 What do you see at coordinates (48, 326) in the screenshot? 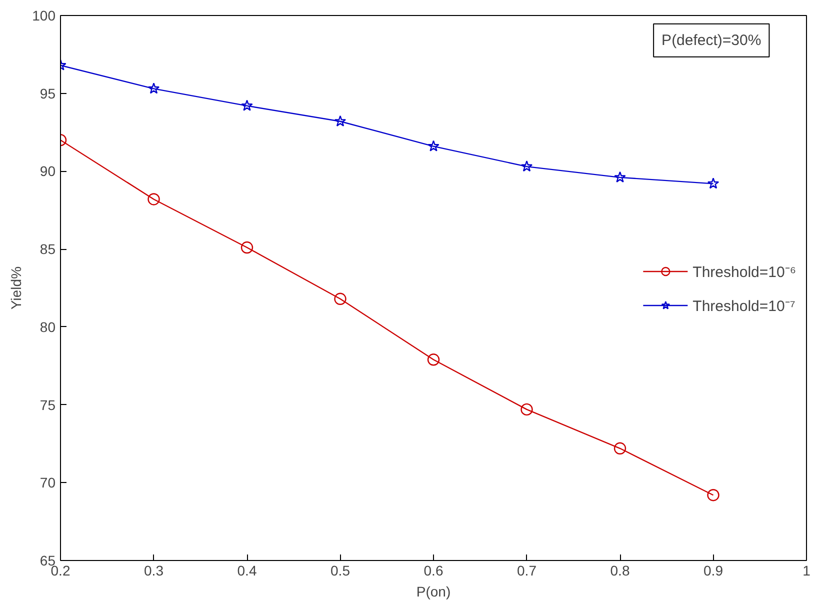
I see `y-tick-label: 80` at bounding box center [48, 326].